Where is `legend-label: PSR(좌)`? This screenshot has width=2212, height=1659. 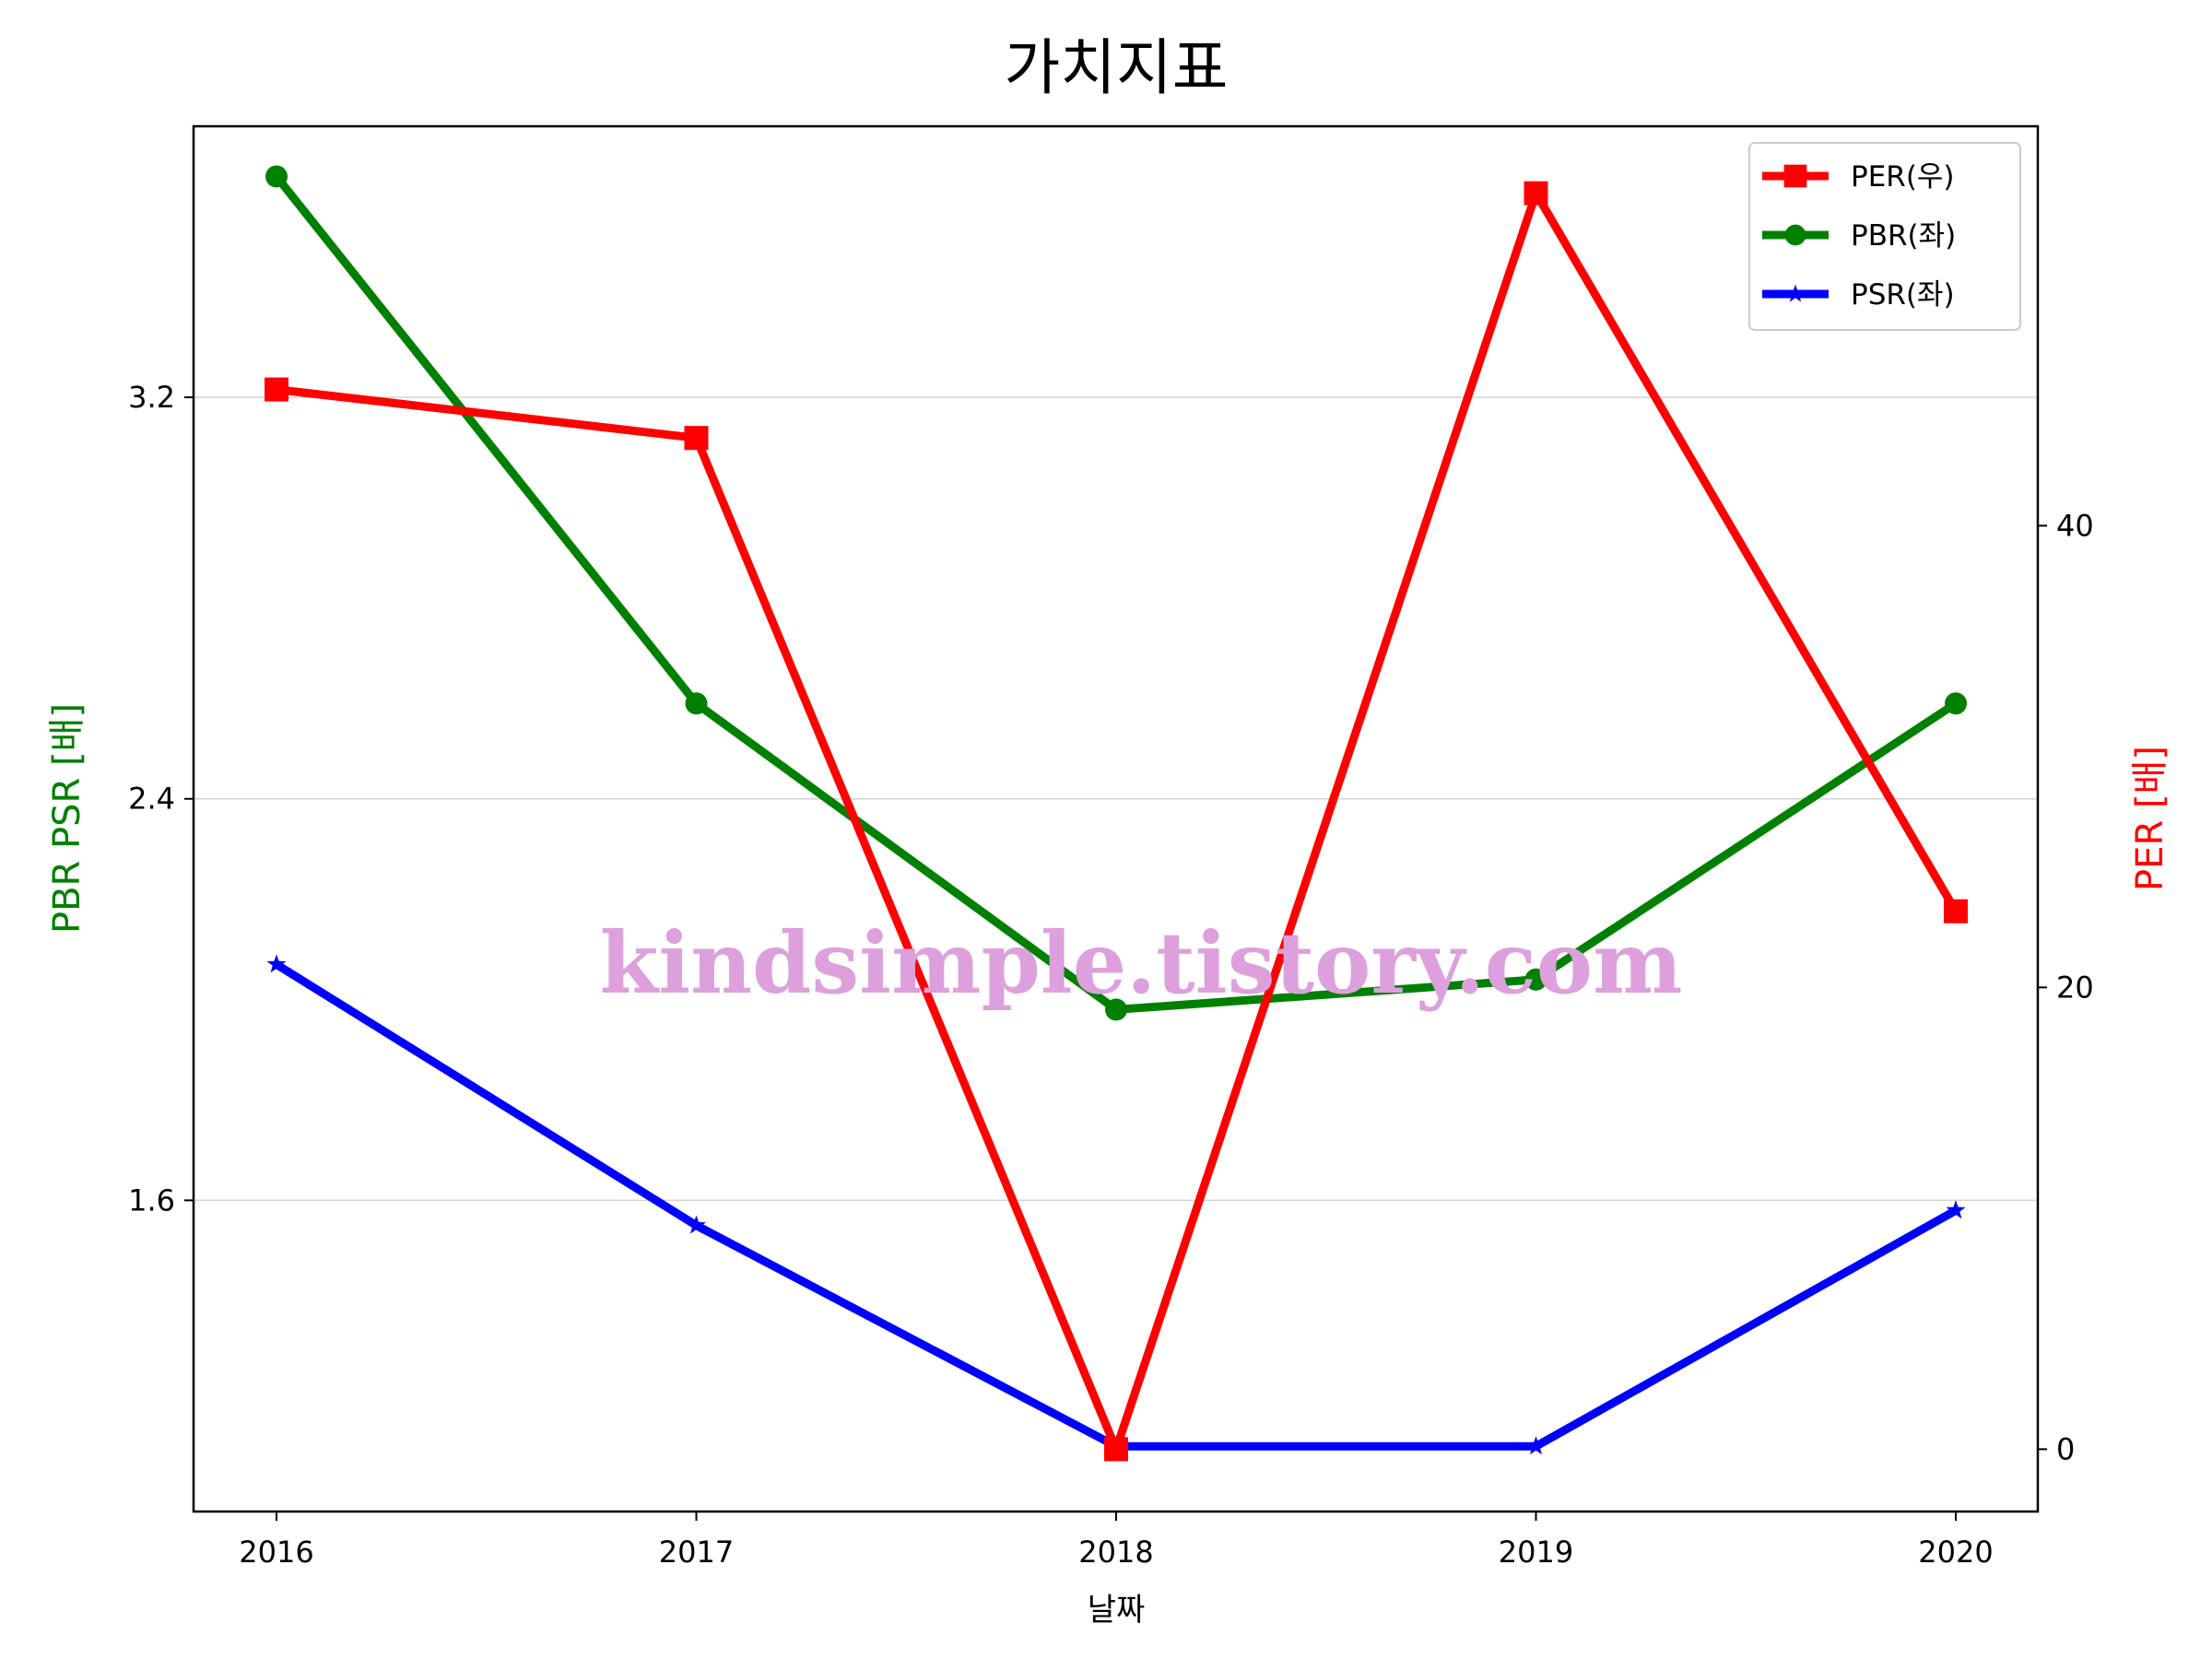
legend-label: PSR(좌) is located at coordinates (1903, 295).